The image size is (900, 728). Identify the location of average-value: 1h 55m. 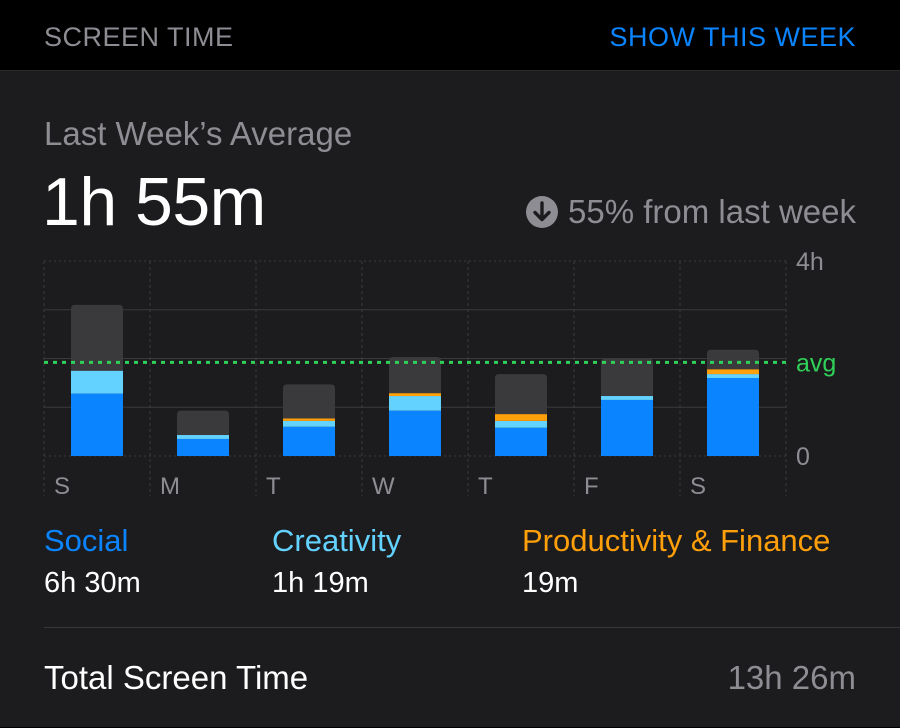
(154, 202).